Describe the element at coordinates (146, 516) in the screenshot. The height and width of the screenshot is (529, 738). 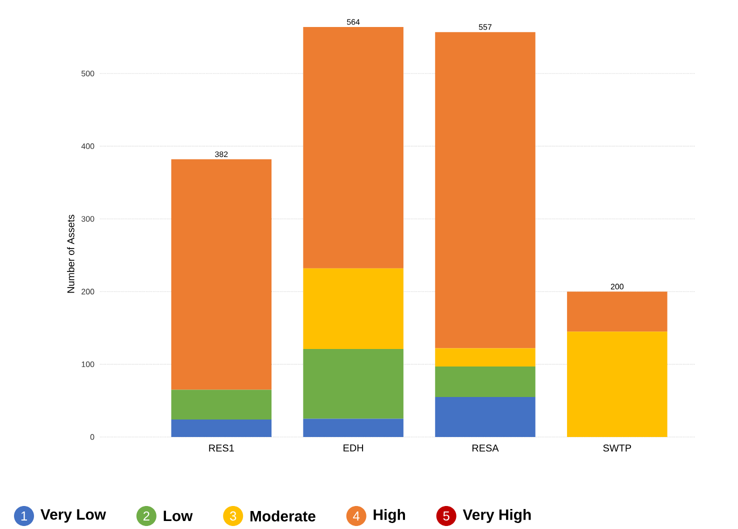
I see `text: 2` at that location.